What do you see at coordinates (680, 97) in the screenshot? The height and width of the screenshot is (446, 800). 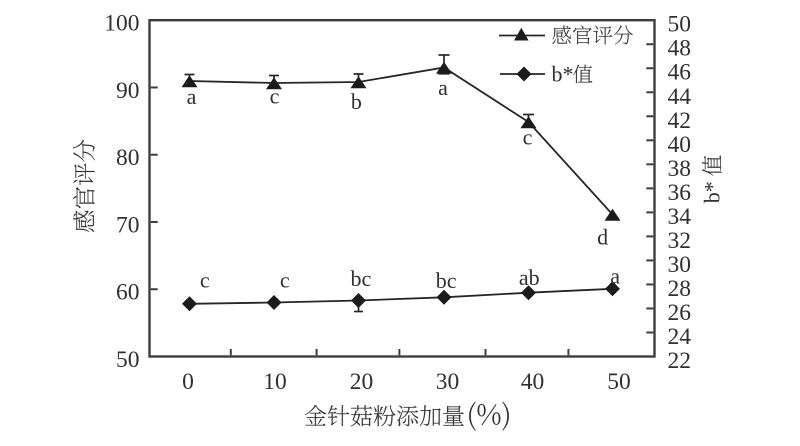 I see `svg-text: 44` at bounding box center [680, 97].